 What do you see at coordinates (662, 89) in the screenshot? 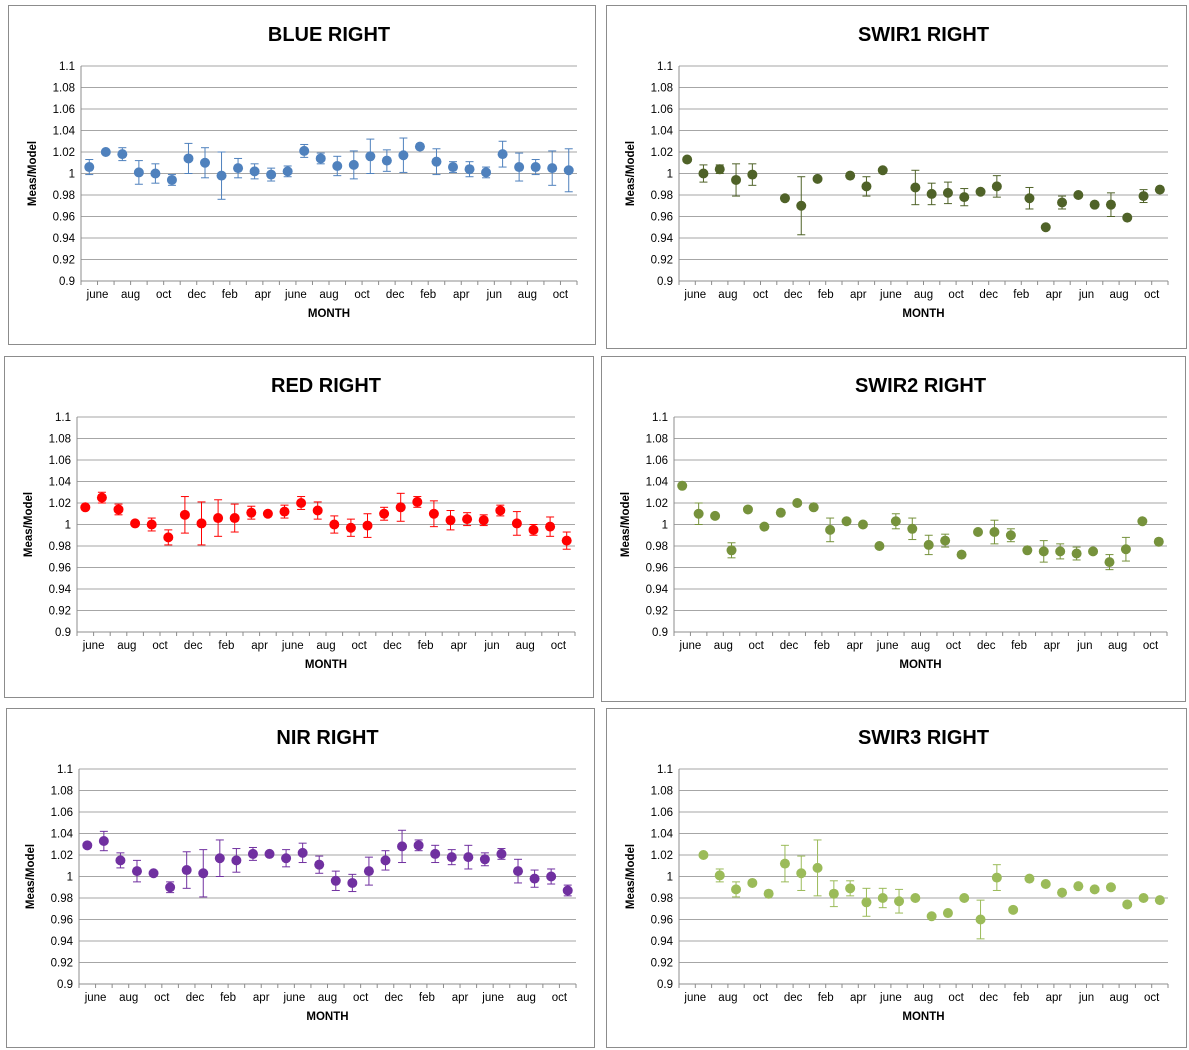
I see `y-tick-label: 1.08` at bounding box center [662, 89].